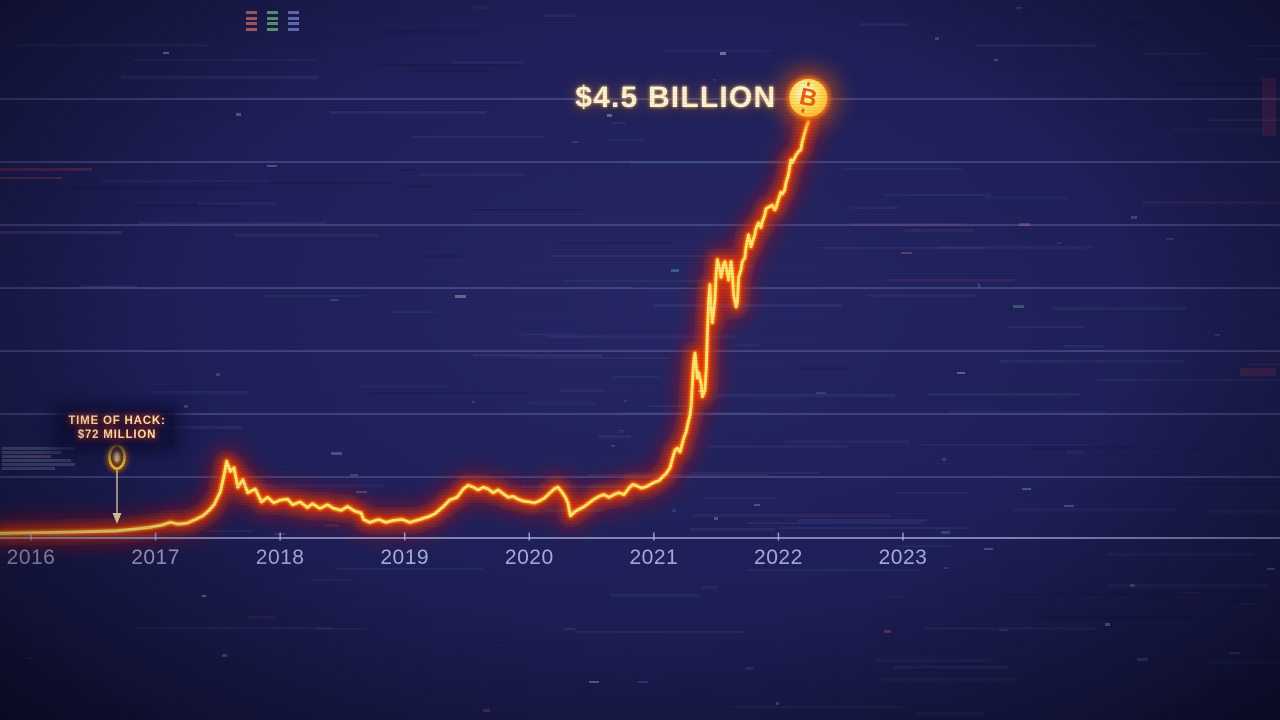  I want to click on hack-annotation: TIME OF HACK: $72 MILLION, so click(117, 428).